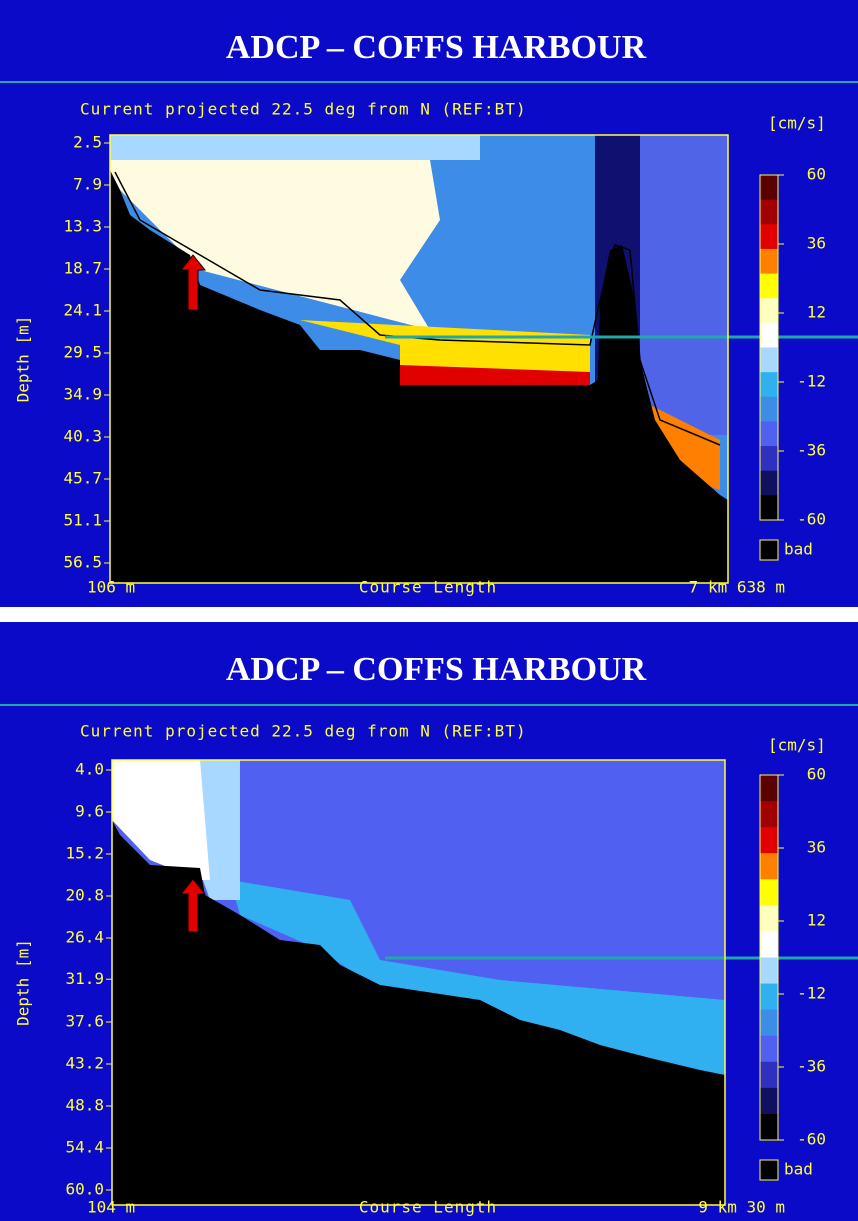 The height and width of the screenshot is (1221, 858). I want to click on y-tick-label: 9.6, so click(89, 811).